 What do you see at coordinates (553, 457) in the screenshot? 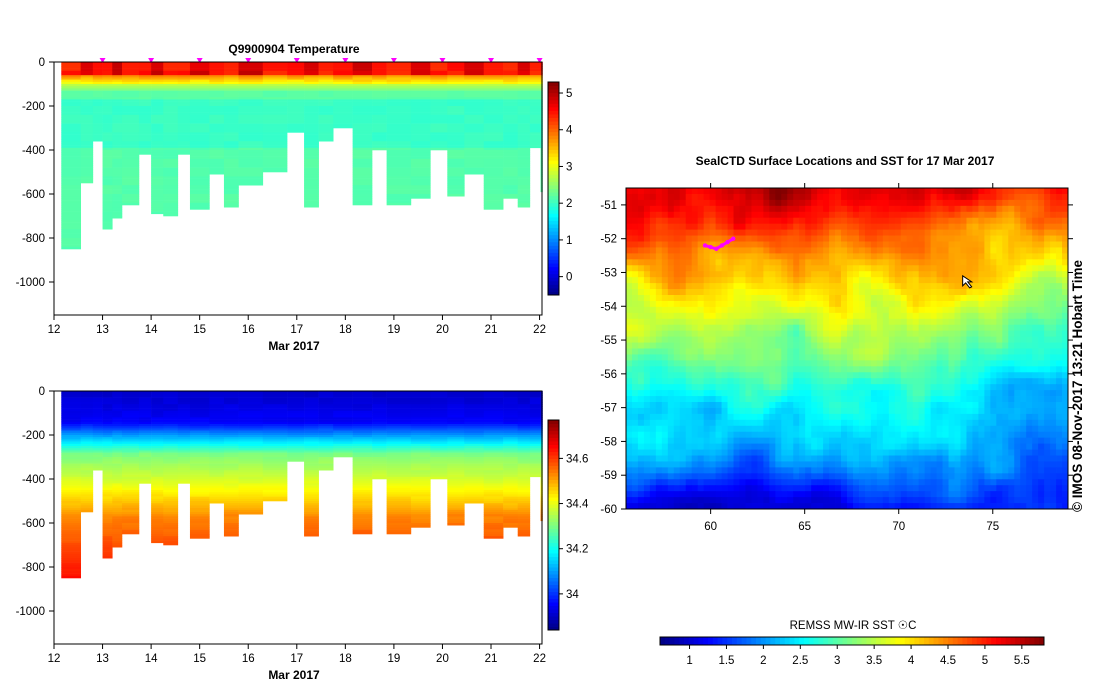
I see `colorbar-swatch` at bounding box center [553, 457].